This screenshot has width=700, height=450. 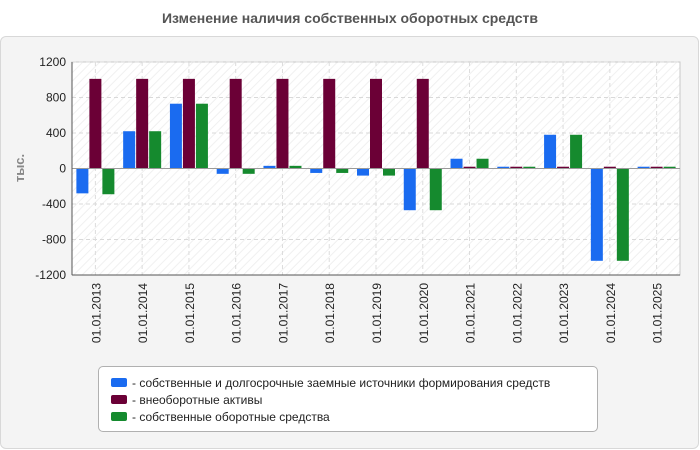 What do you see at coordinates (56, 98) in the screenshot?
I see `y-tick-label: 800` at bounding box center [56, 98].